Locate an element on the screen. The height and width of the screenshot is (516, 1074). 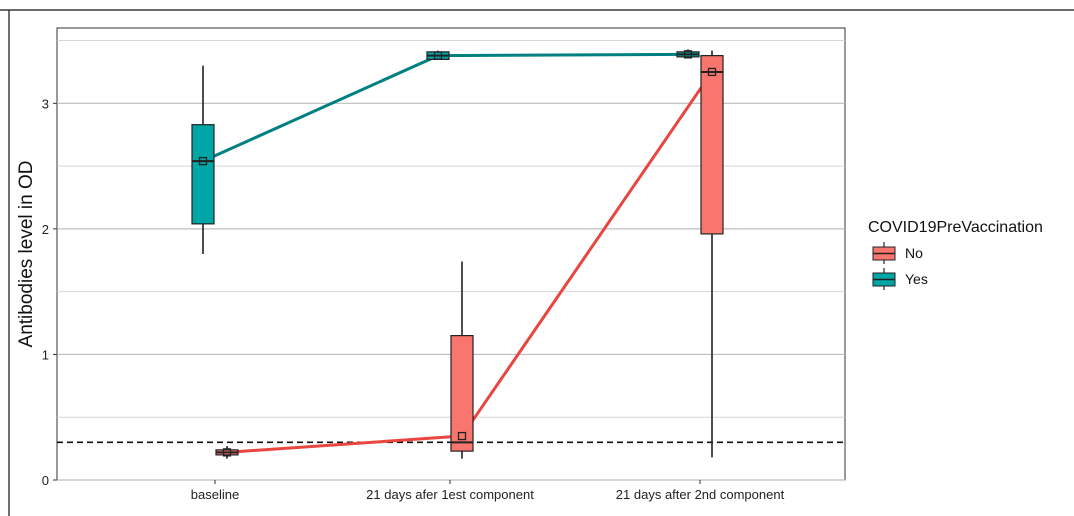
y-axis: 0 1 2 3 is located at coordinates (49, 292).